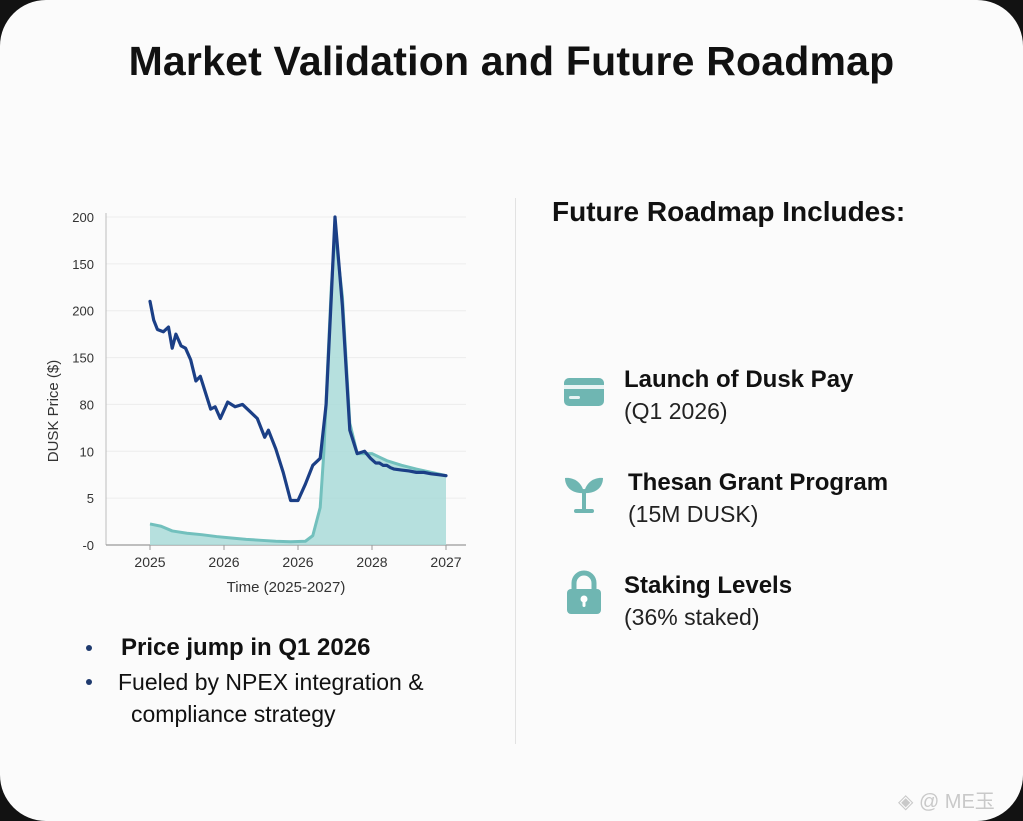 This screenshot has width=1023, height=821. I want to click on volume-area, so click(298, 388).